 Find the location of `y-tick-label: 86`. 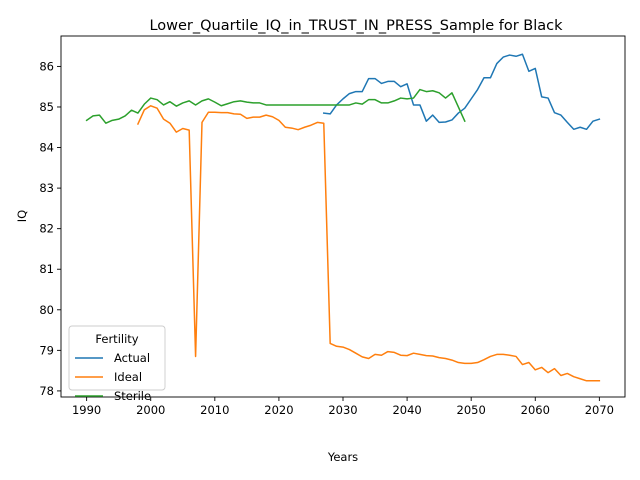

y-tick-label: 86 is located at coordinates (46, 66).